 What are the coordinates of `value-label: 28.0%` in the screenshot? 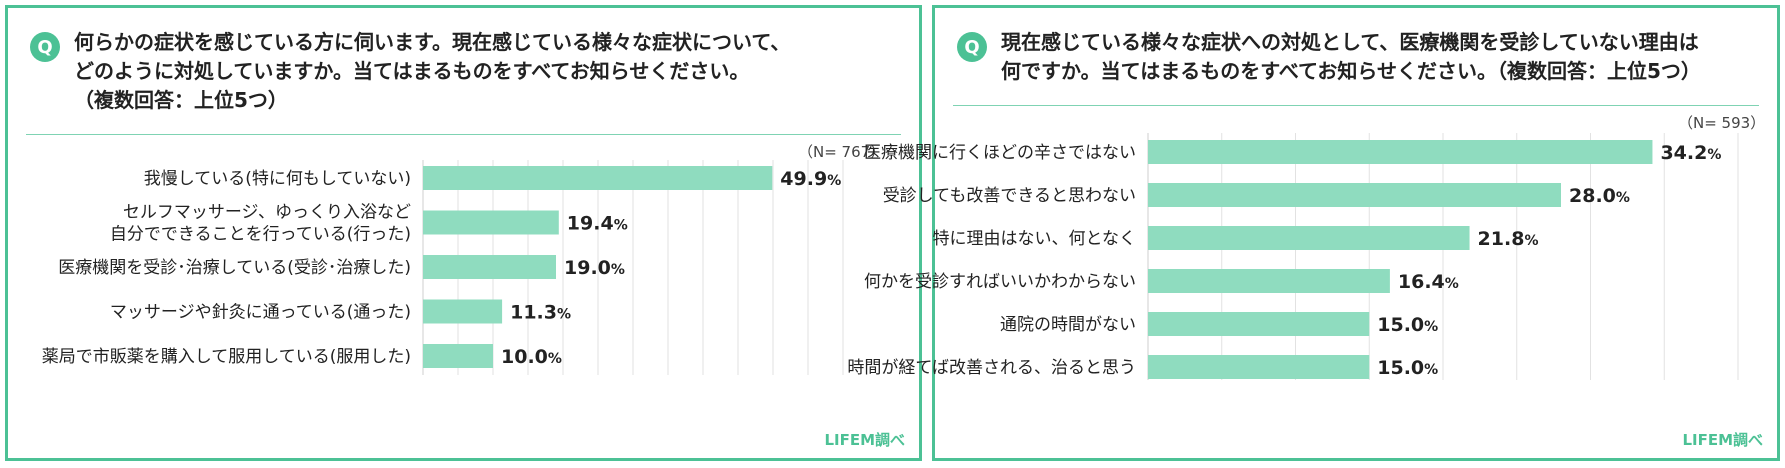 It's located at (1599, 196).